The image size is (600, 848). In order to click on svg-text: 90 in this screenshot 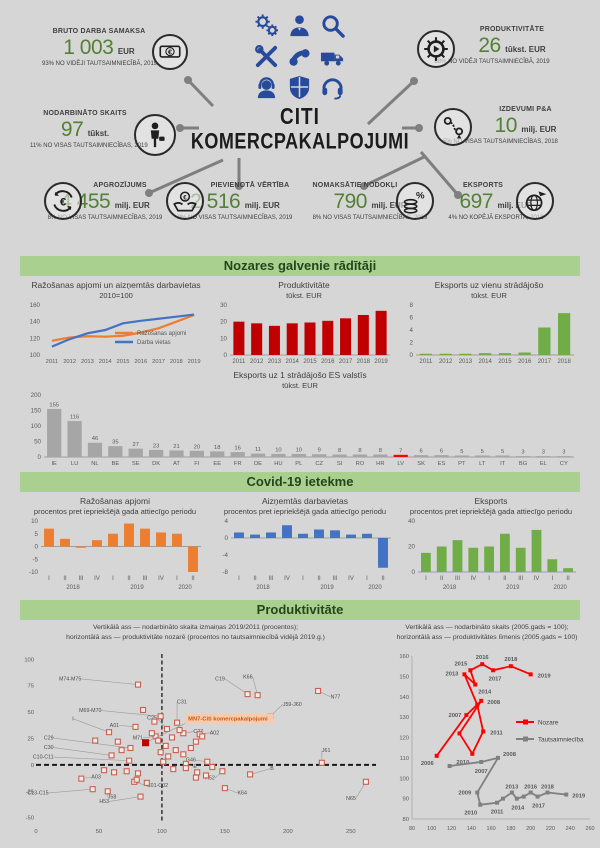, I will do `click(406, 800)`.